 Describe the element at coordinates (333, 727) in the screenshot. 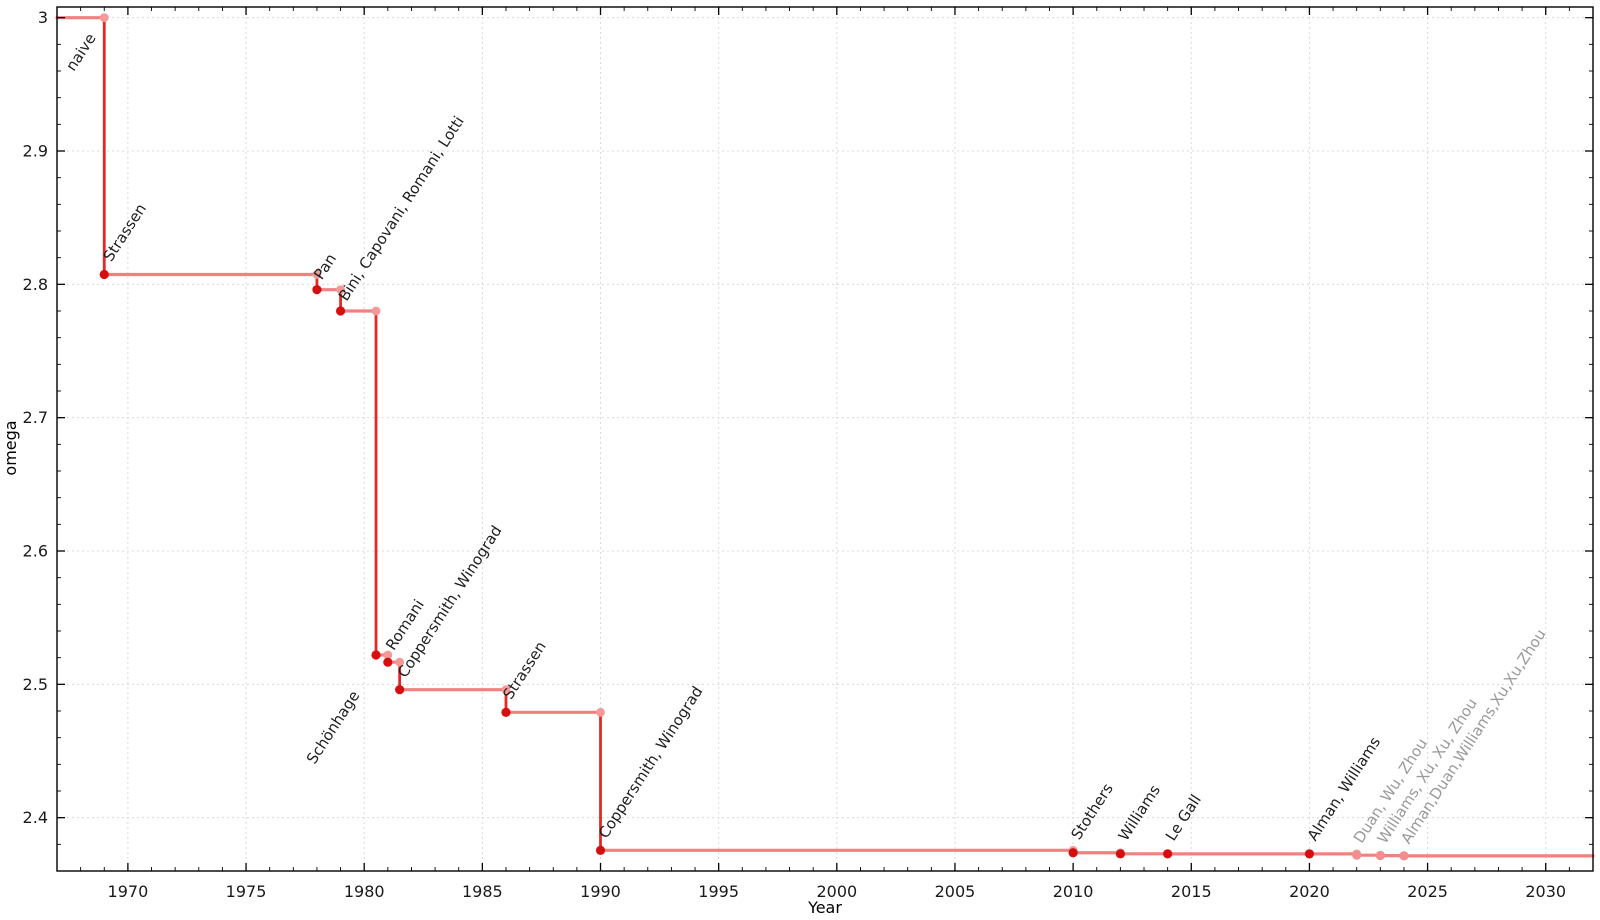

I see `point-annotation: Schönhage` at that location.